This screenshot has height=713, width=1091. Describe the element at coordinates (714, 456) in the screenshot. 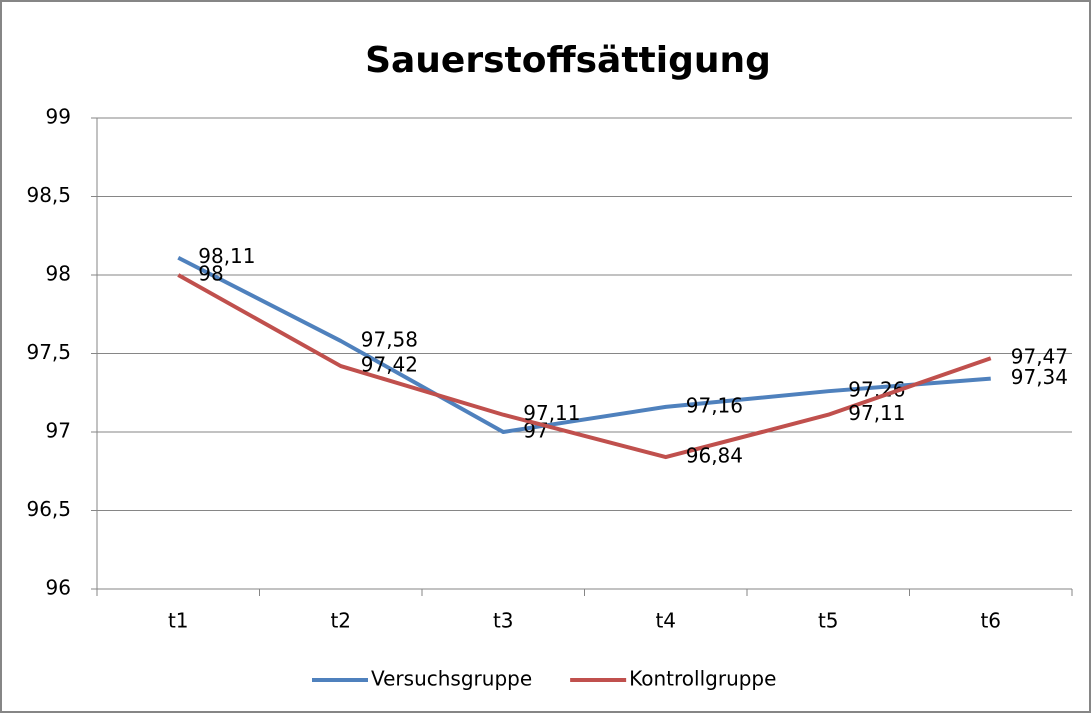

I see `data-label: 96,84` at that location.